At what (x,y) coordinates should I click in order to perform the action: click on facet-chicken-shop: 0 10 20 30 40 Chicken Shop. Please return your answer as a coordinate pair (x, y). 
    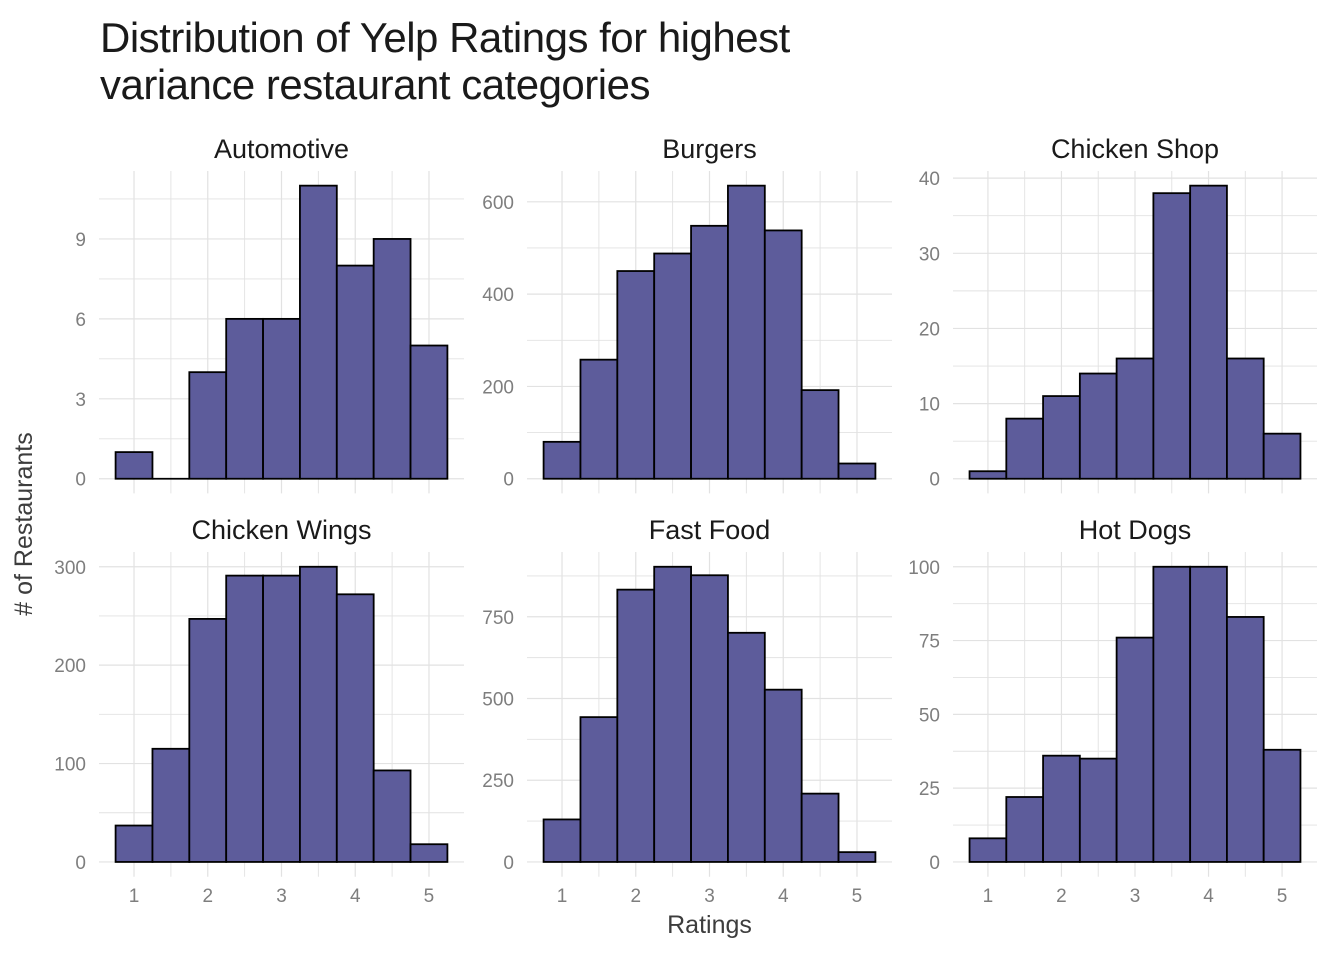
    Looking at the image, I should click on (1118, 314).